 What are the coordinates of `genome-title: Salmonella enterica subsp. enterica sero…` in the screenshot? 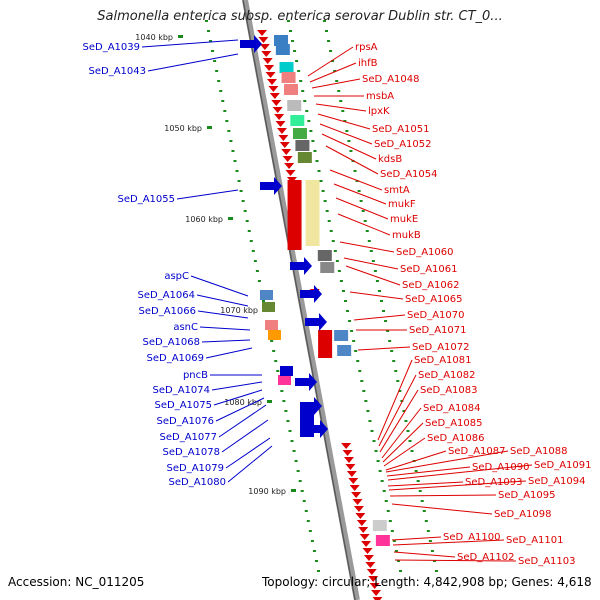 It's located at (300, 16).